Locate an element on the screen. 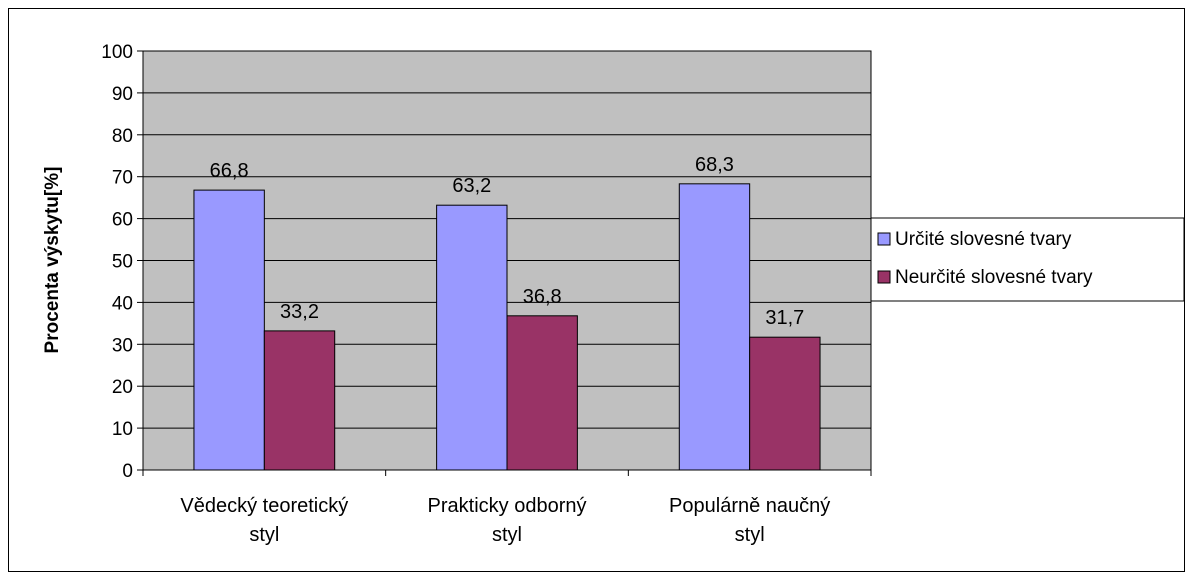 The height and width of the screenshot is (576, 1189). data-label: 68,3 is located at coordinates (714, 165).